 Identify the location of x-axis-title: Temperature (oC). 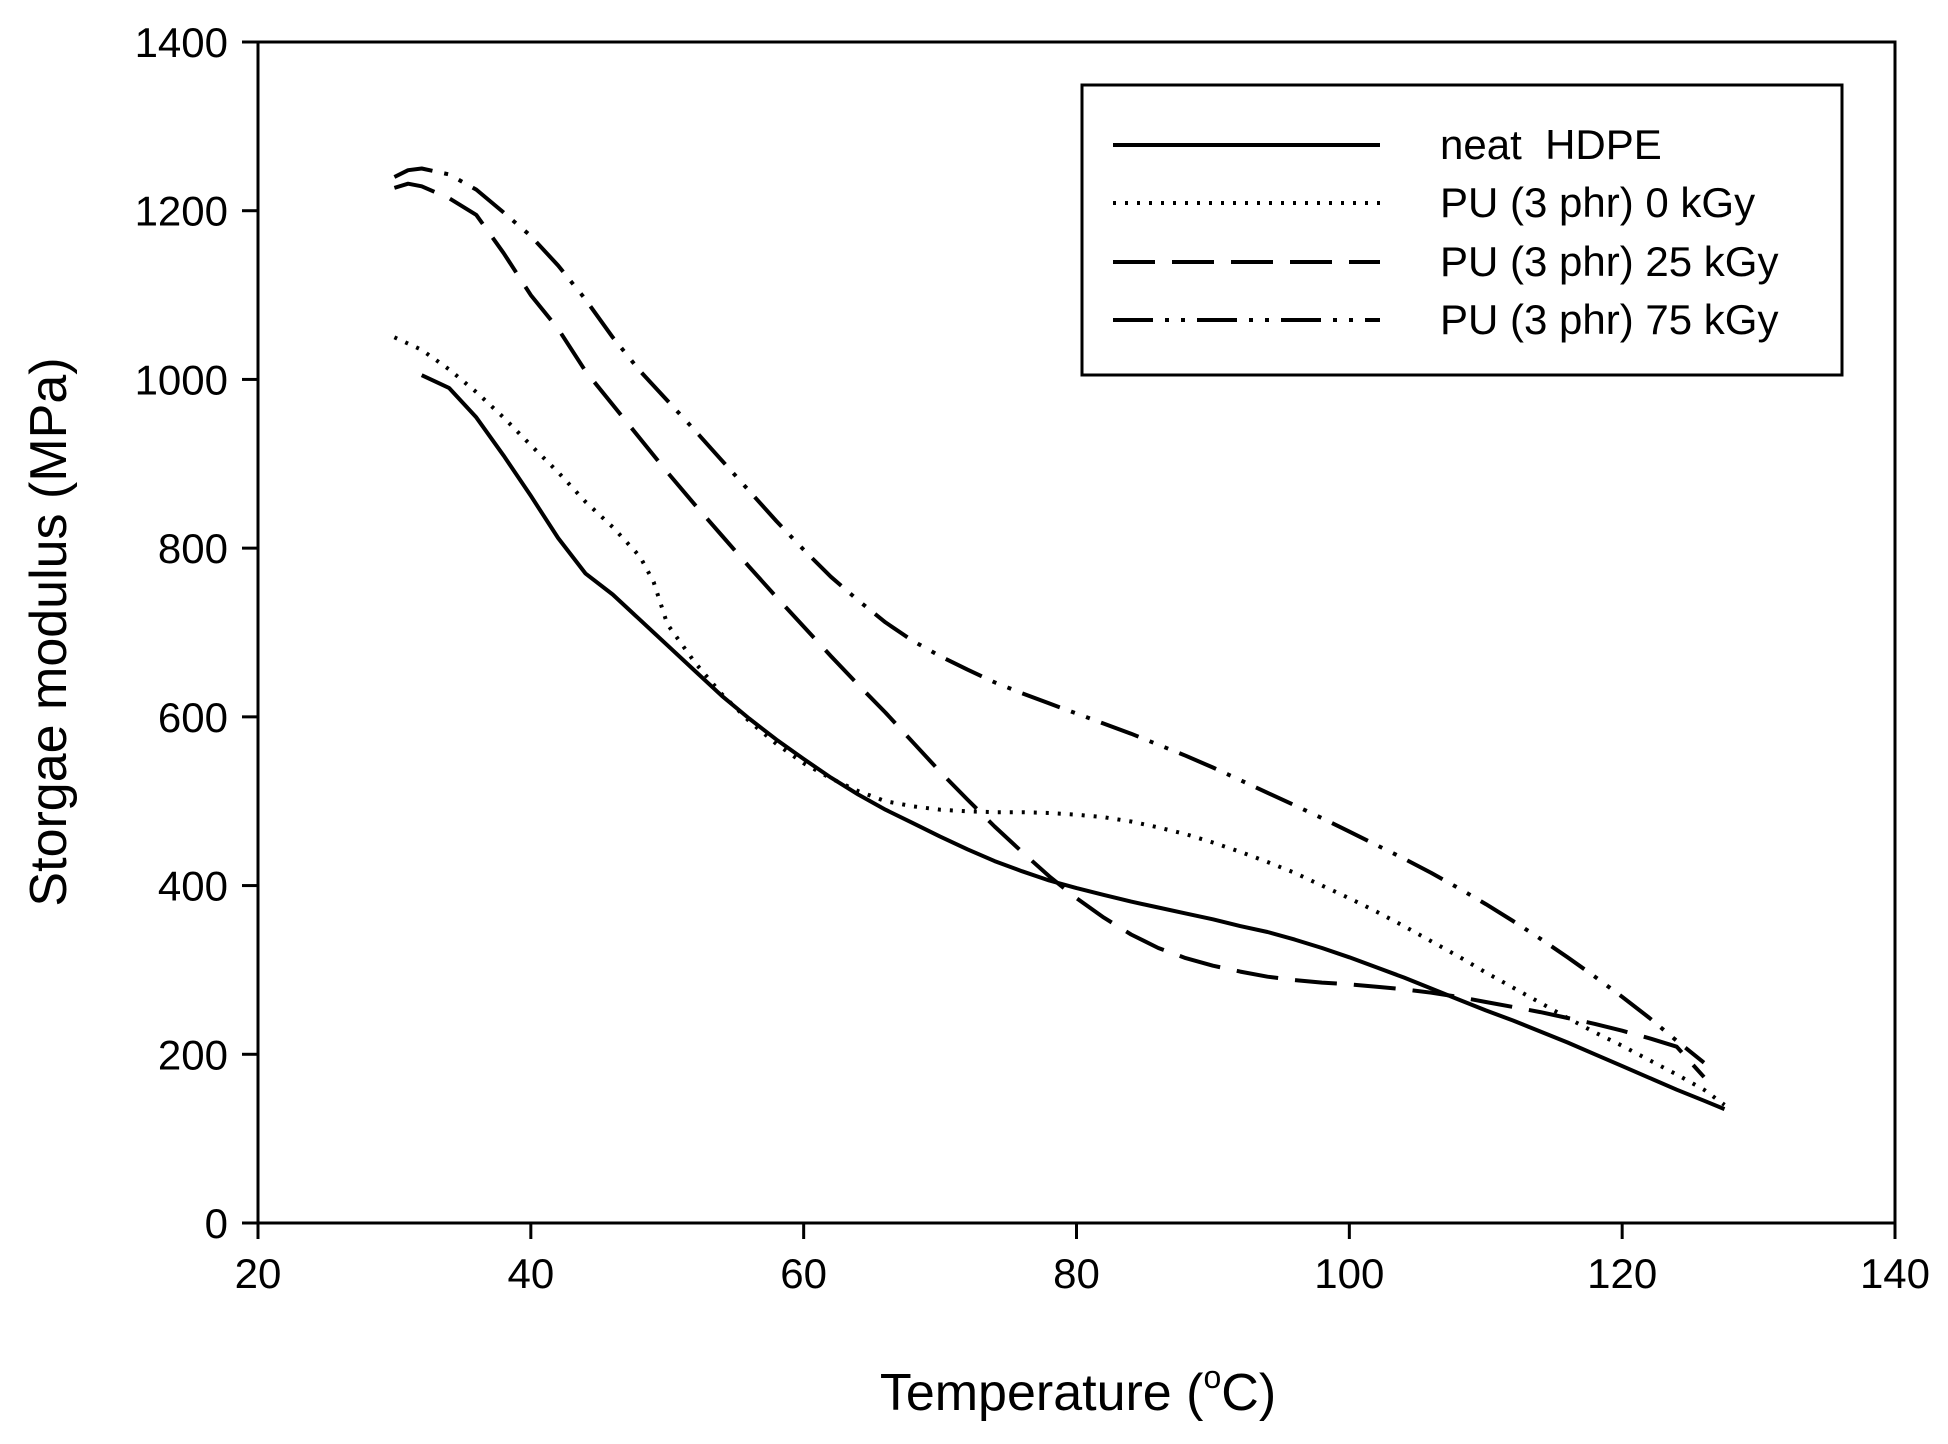
(1078, 1390).